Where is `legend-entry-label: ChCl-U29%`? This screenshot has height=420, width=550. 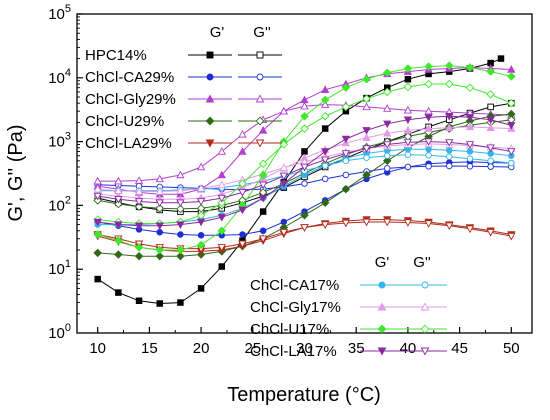
legend-entry-label: ChCl-U29% is located at coordinates (124, 121).